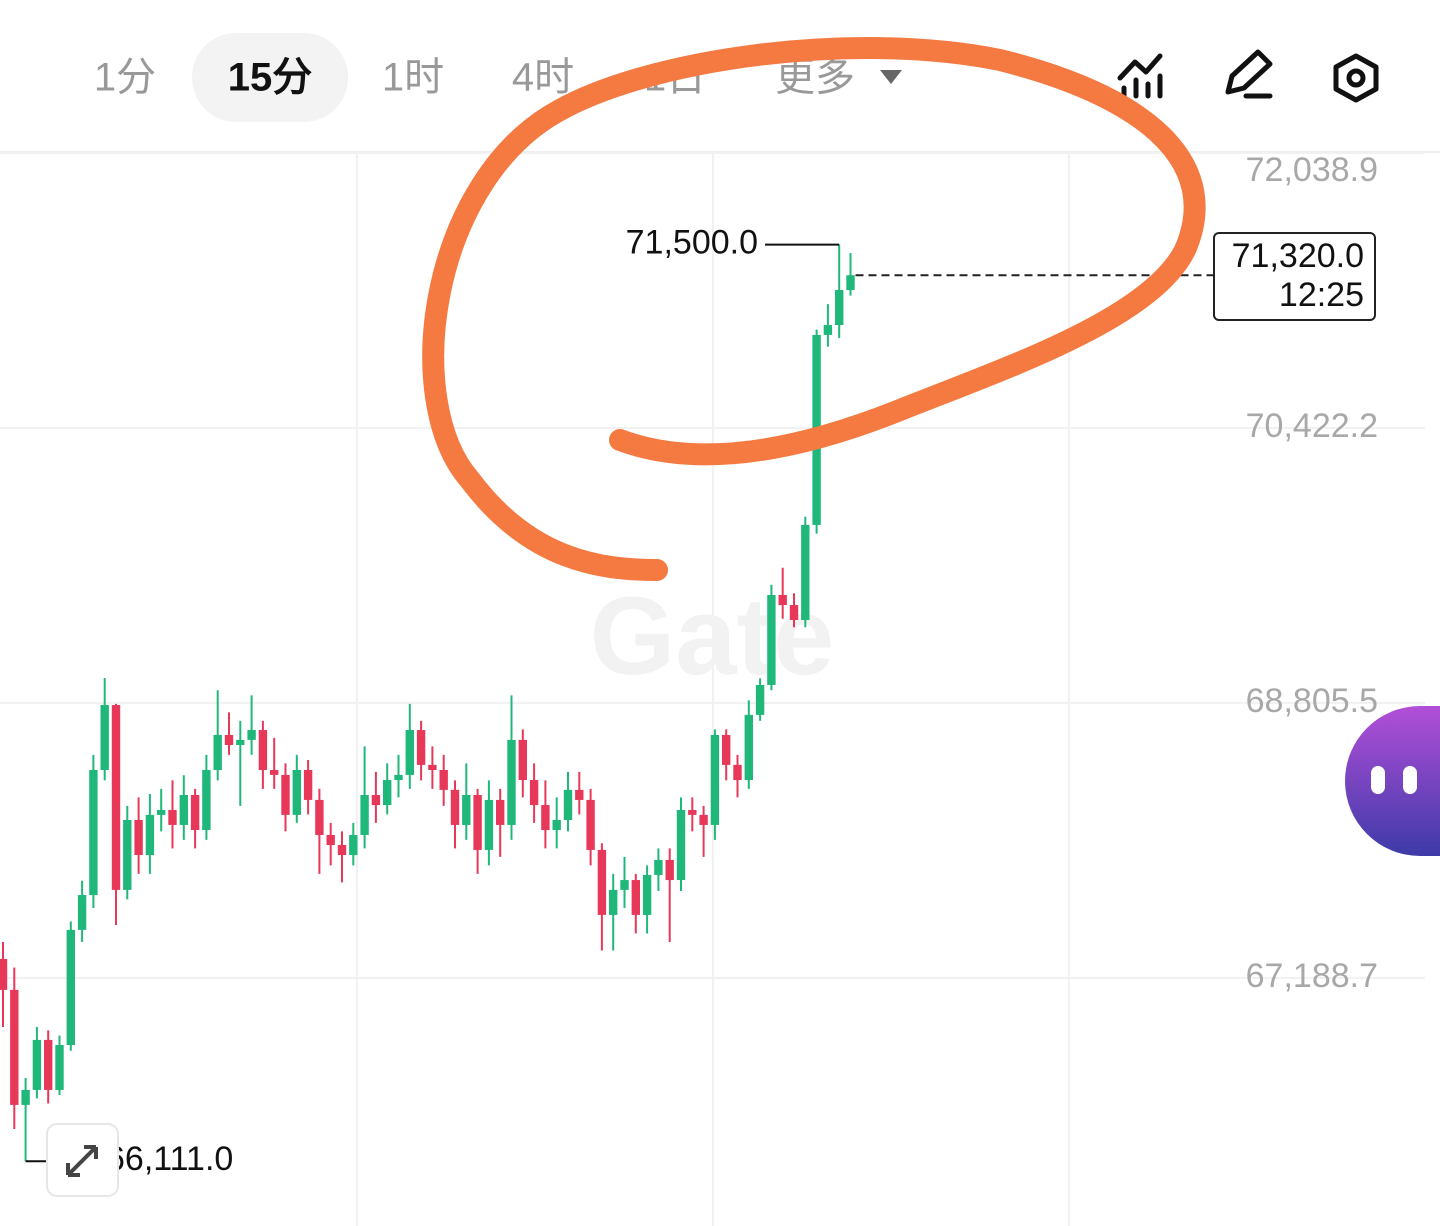  I want to click on y-tick-label: 68,805.5, so click(1312, 701).